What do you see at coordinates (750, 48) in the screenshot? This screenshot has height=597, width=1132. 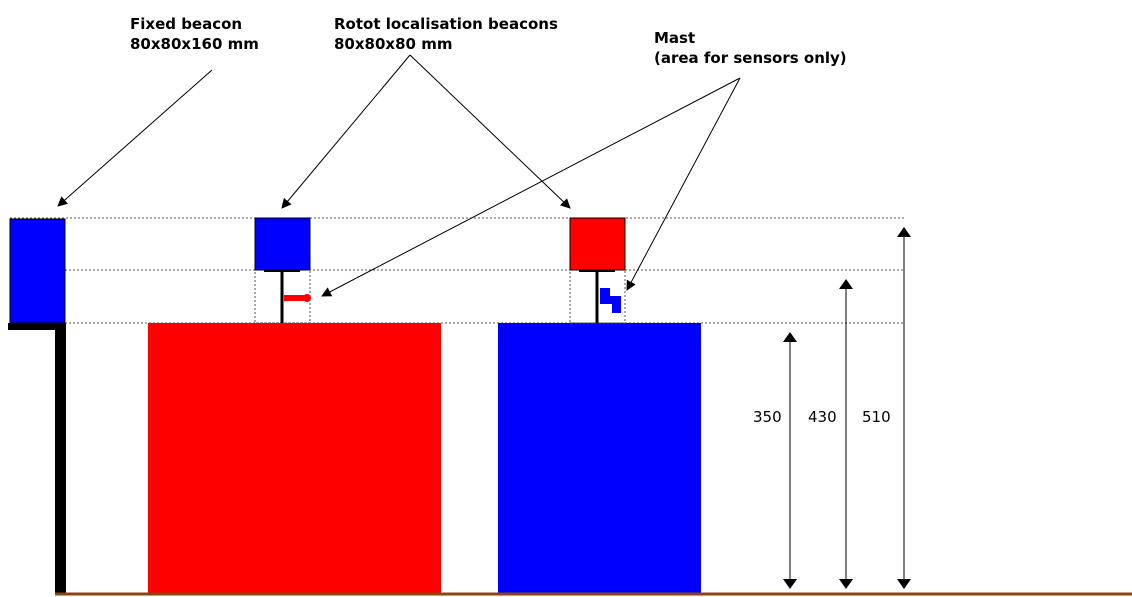 I see `label-mast: Mast (area for sensors only)` at bounding box center [750, 48].